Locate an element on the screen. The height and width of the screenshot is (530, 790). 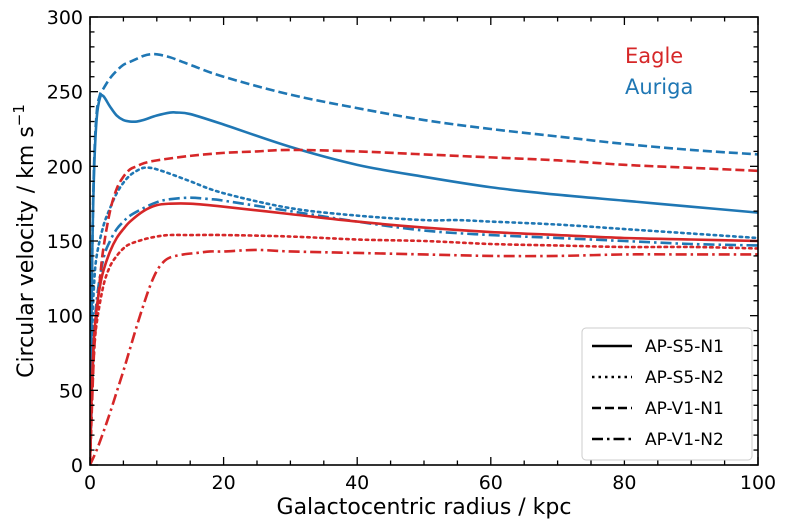
y-tick-label: 200 is located at coordinates (65, 167).